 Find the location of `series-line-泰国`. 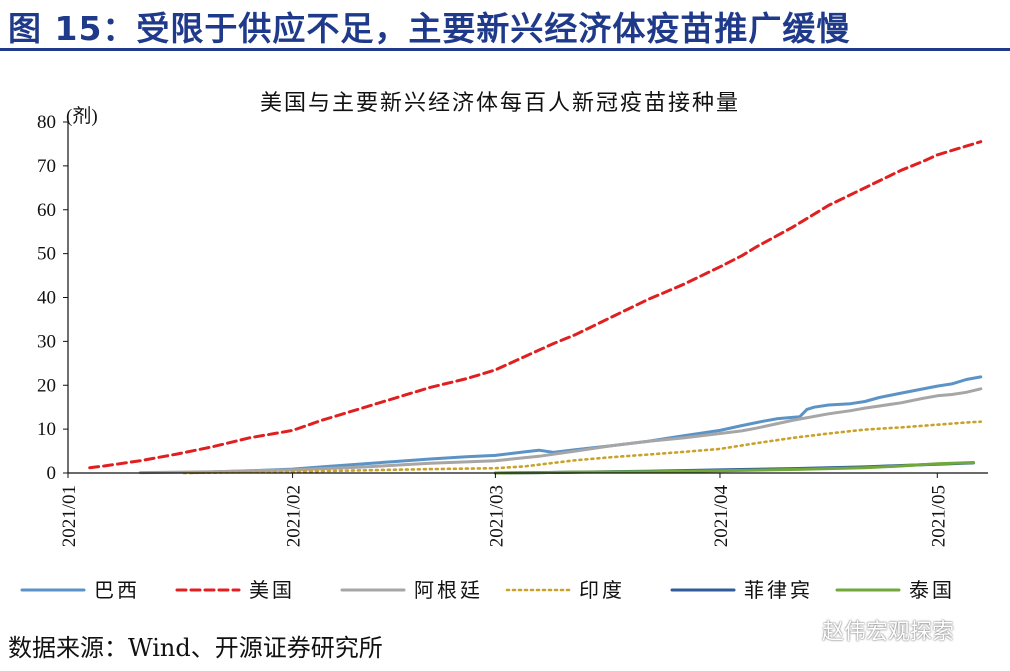

series-line-泰国 is located at coordinates (734, 468).